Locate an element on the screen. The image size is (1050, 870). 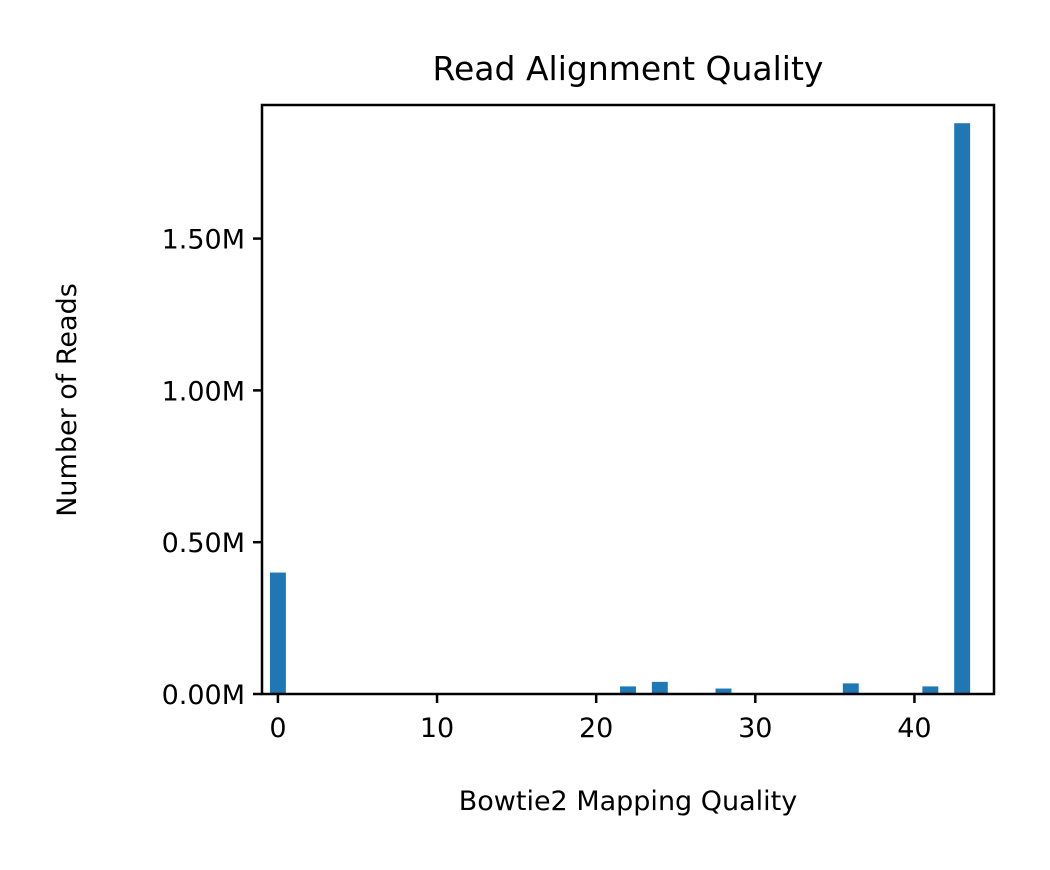
x-axis-label: Bowtie2 Mapping Quality is located at coordinates (628, 801).